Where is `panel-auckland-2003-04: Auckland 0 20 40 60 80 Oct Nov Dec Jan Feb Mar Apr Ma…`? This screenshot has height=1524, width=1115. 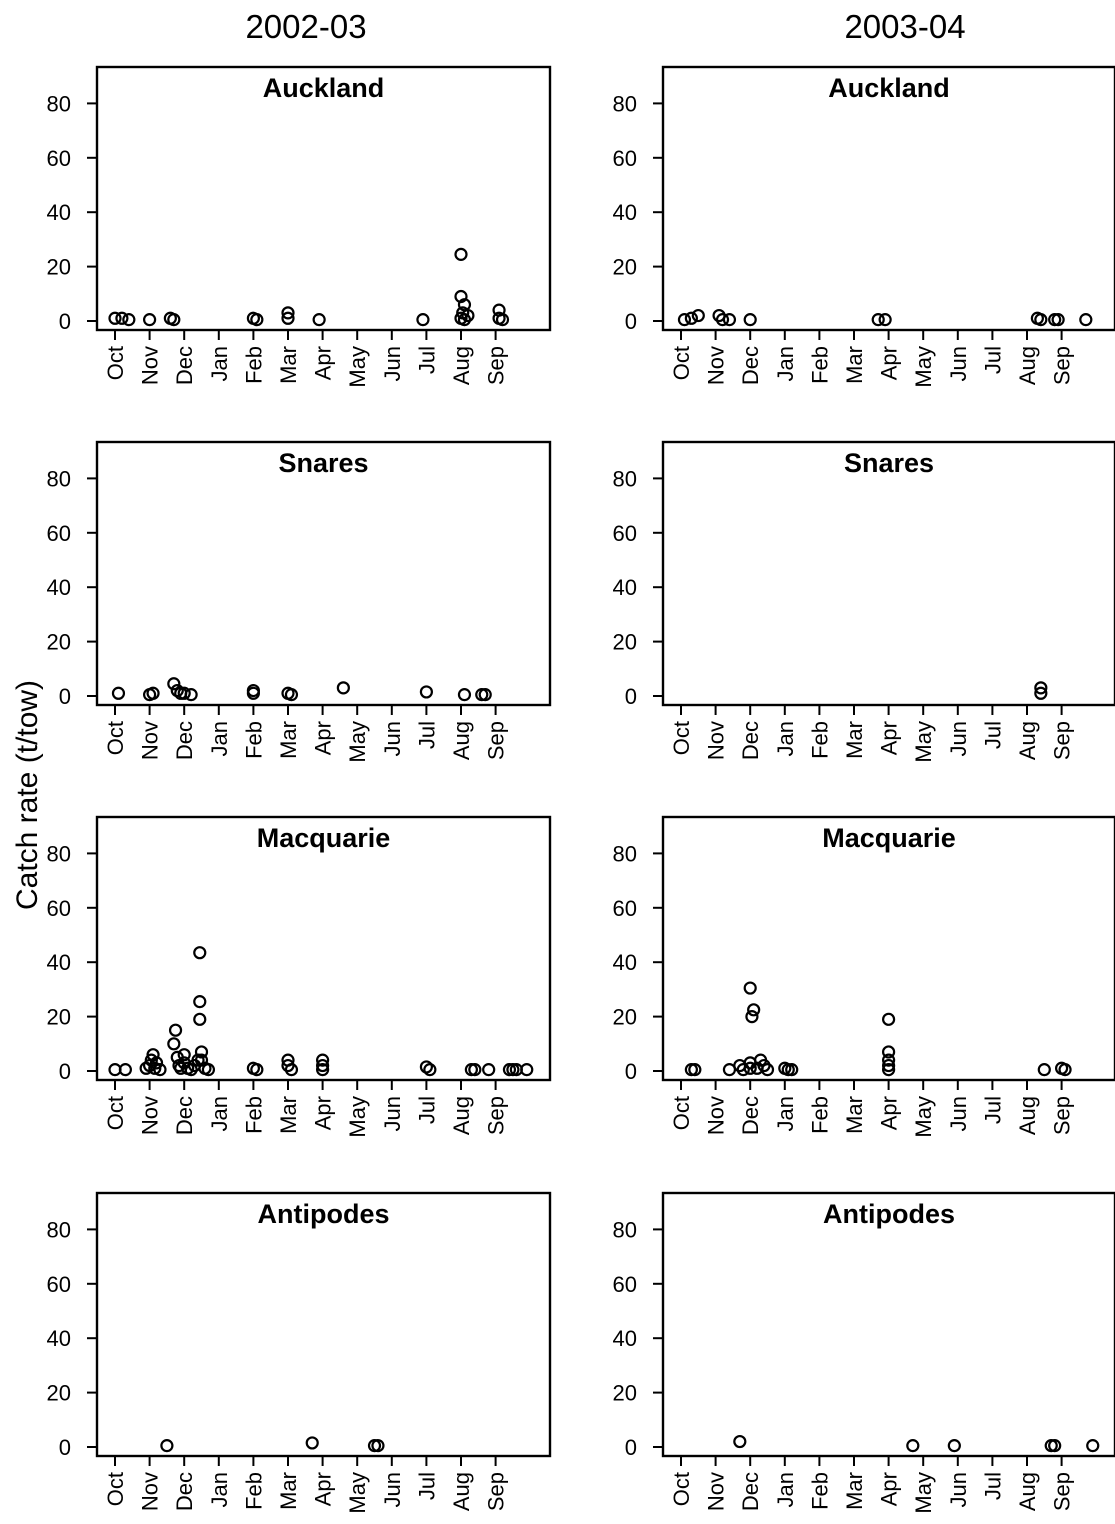
panel-auckland-2003-04: Auckland 0 20 40 60 80 Oct Nov Dec Jan Feb Mar Apr Ma… is located at coordinates (864, 226).